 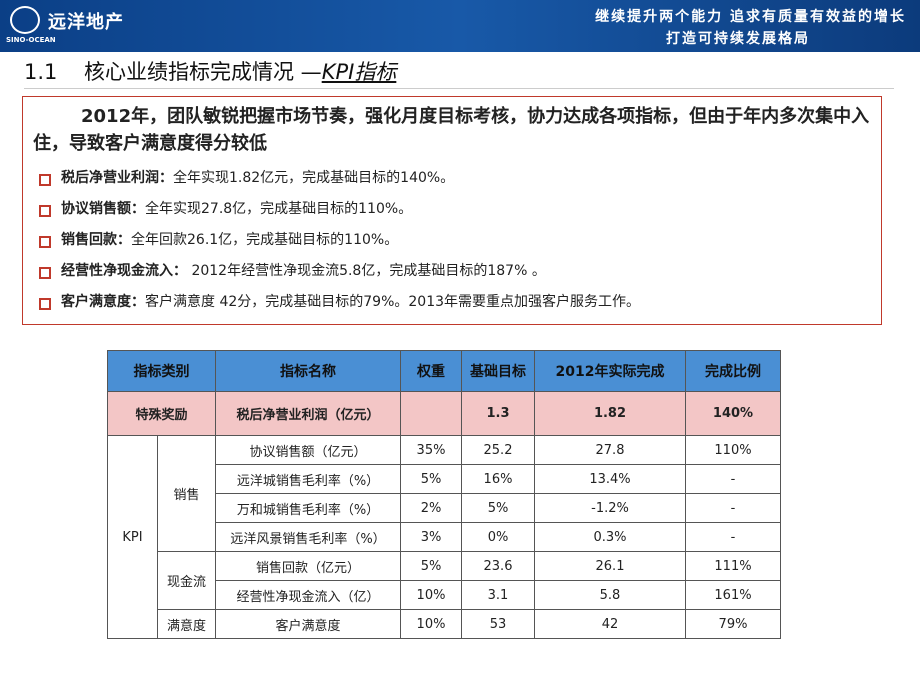 I want to click on cell: 远洋风景销售毛利率（%）, so click(x=308, y=537).